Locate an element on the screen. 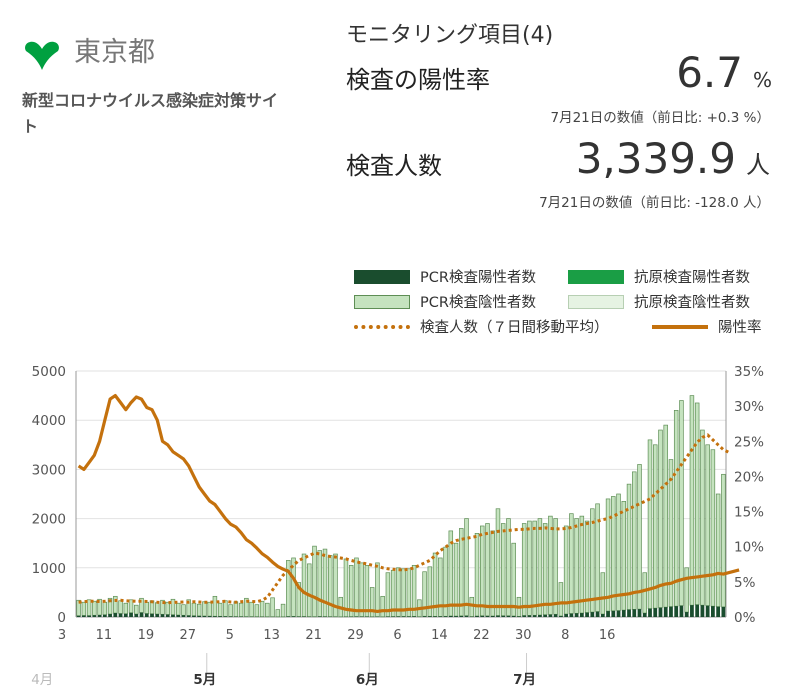 Image resolution: width=800 pixels, height=694 pixels. legend-positive-rate: 陽性率 is located at coordinates (707, 326).